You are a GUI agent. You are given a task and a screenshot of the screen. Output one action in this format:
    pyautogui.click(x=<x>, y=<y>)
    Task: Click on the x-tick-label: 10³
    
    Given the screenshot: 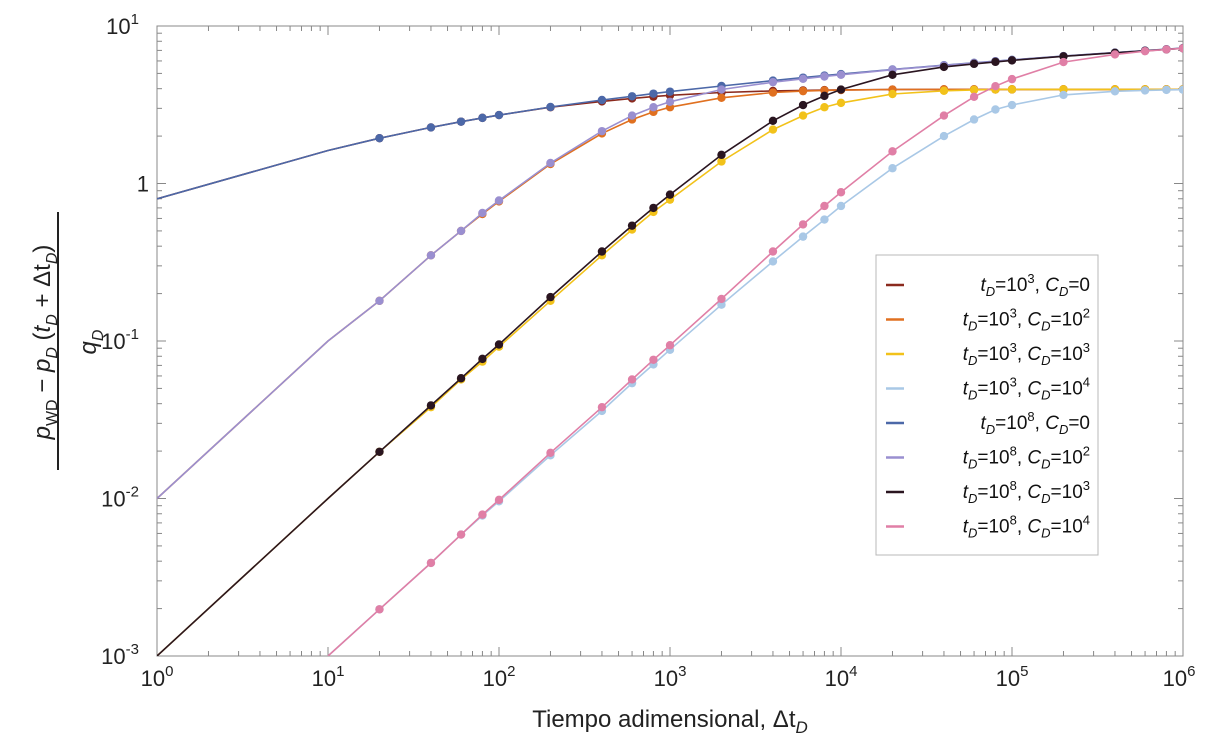 What is the action you would take?
    pyautogui.click(x=670, y=677)
    